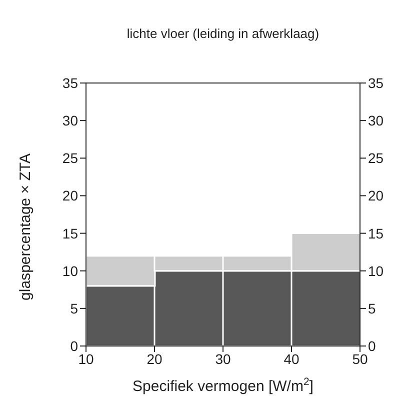 Image resolution: width=403 pixels, height=403 pixels. Describe the element at coordinates (376, 270) in the screenshot. I see `y2-tick-label: 10` at that location.